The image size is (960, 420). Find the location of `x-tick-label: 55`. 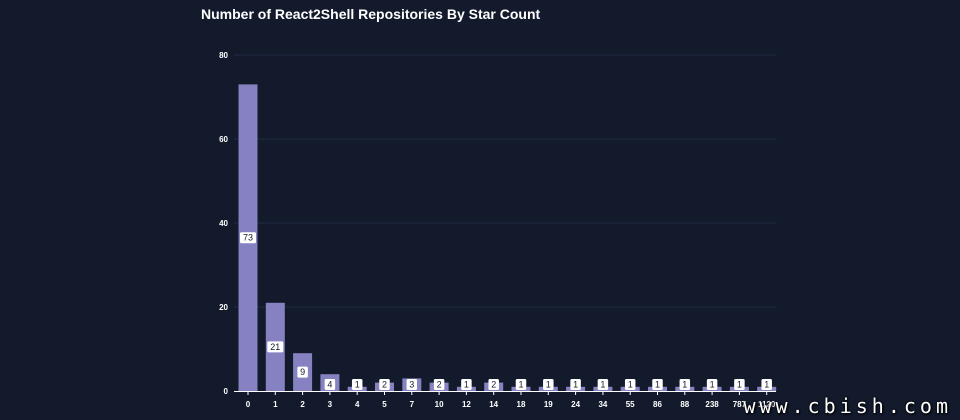

x-tick-label: 55 is located at coordinates (630, 404).